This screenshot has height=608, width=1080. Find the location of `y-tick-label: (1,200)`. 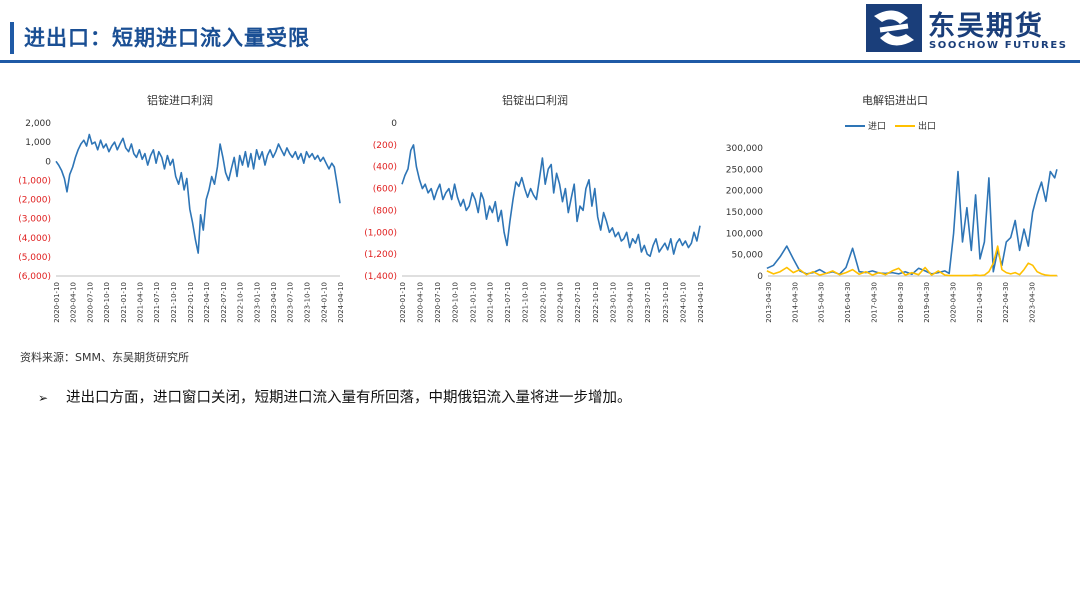

y-tick-label: (1,200) is located at coordinates (380, 255).